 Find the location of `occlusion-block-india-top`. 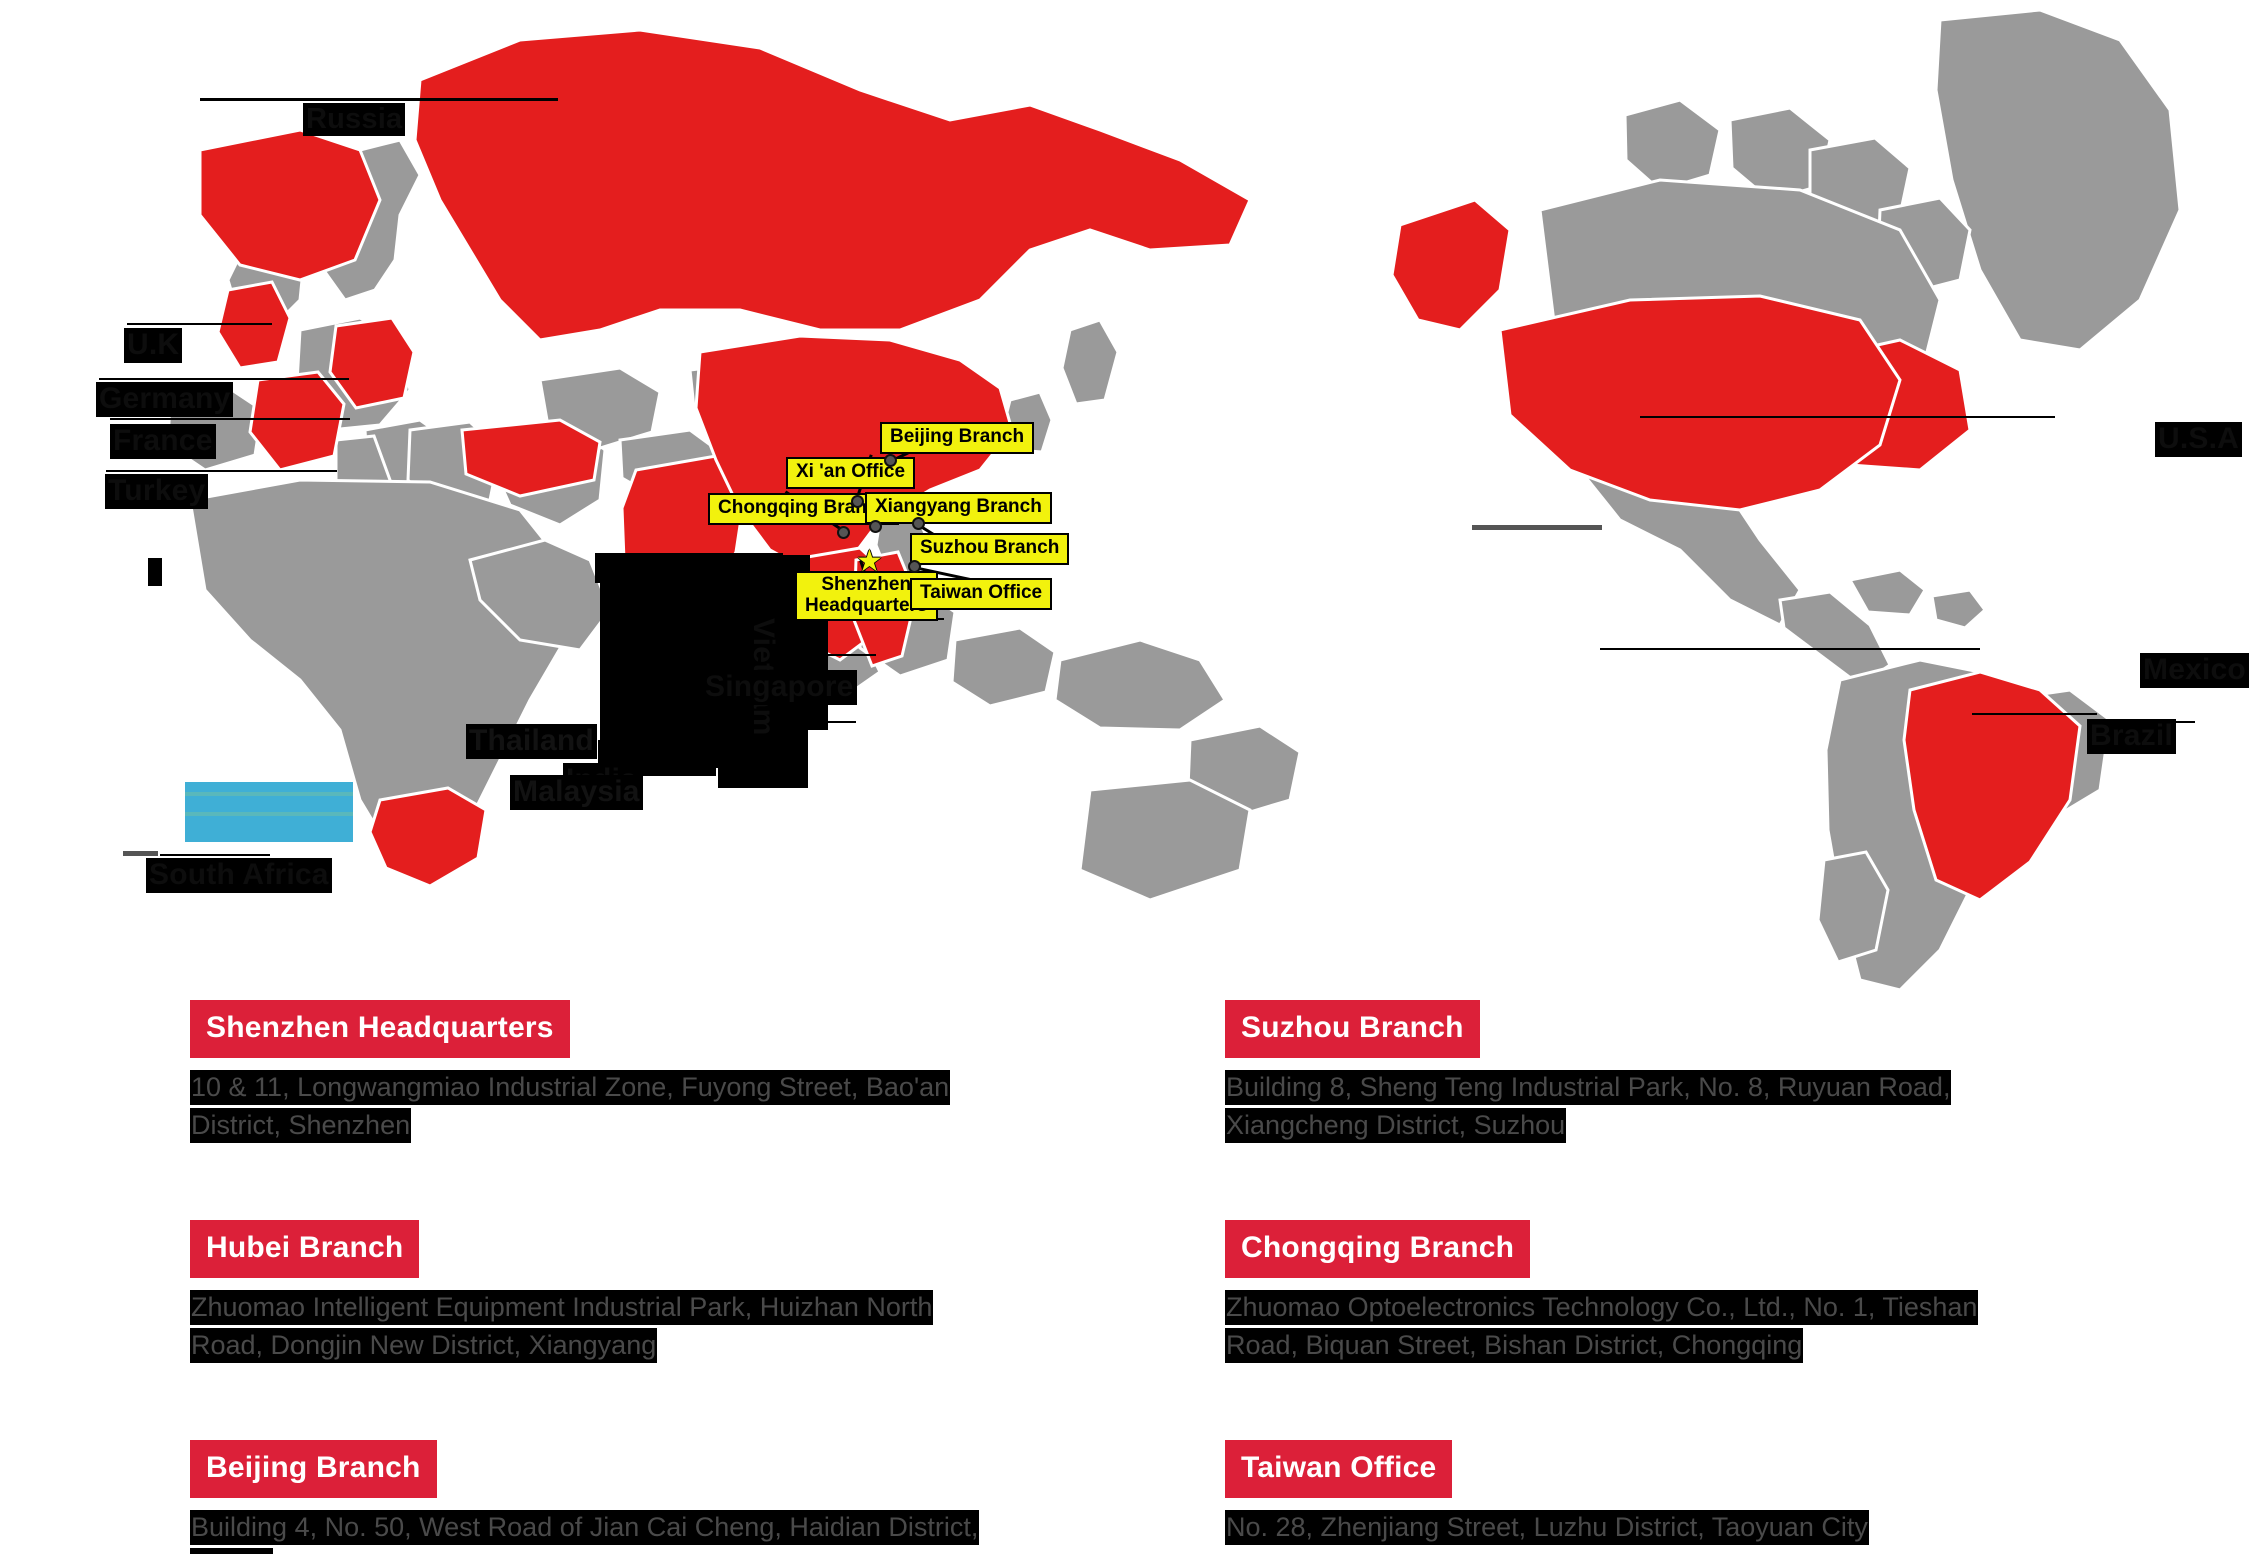

occlusion-block-india-top is located at coordinates (689, 568).